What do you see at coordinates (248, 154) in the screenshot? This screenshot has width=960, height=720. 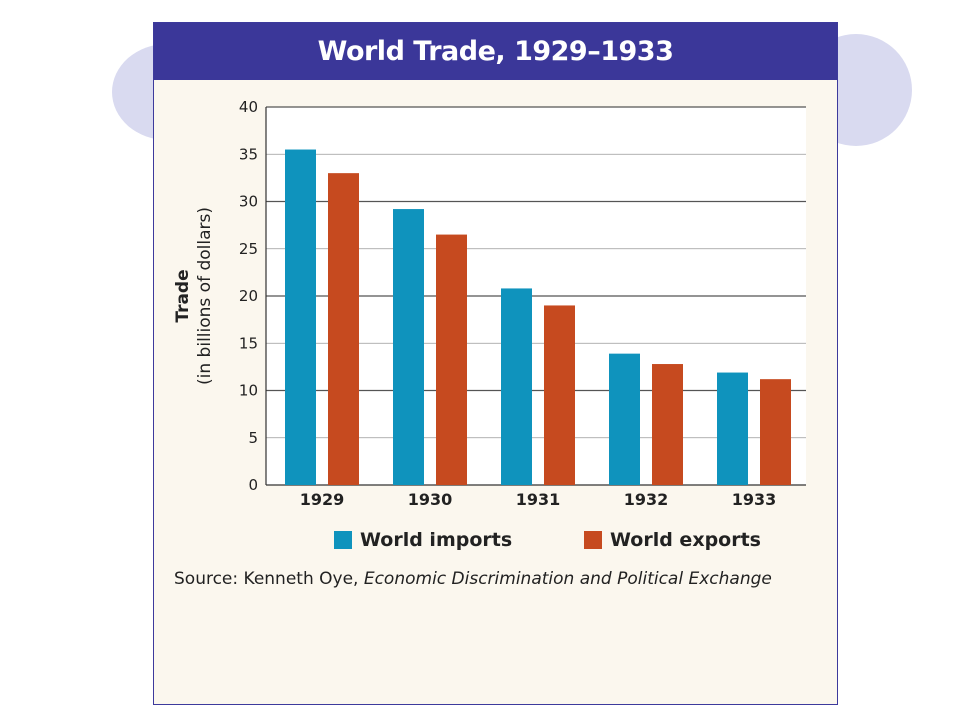 I see `y-tick-label-35: 35` at bounding box center [248, 154].